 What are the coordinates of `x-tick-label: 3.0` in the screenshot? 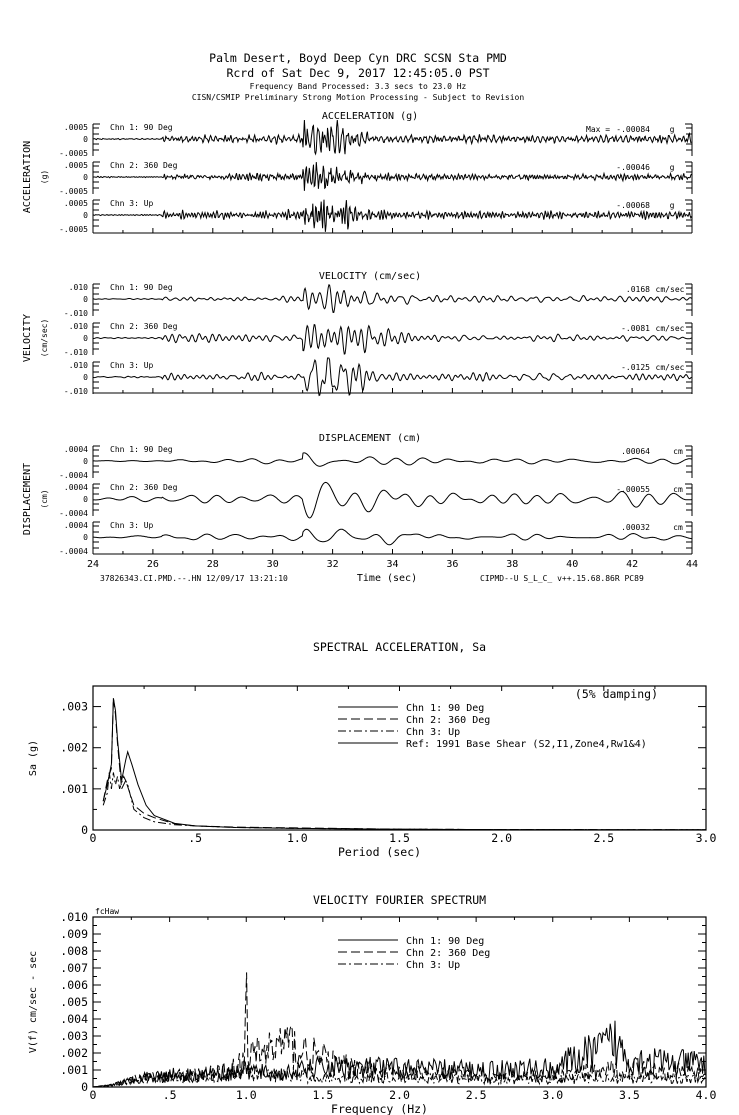 It's located at (552, 1095).